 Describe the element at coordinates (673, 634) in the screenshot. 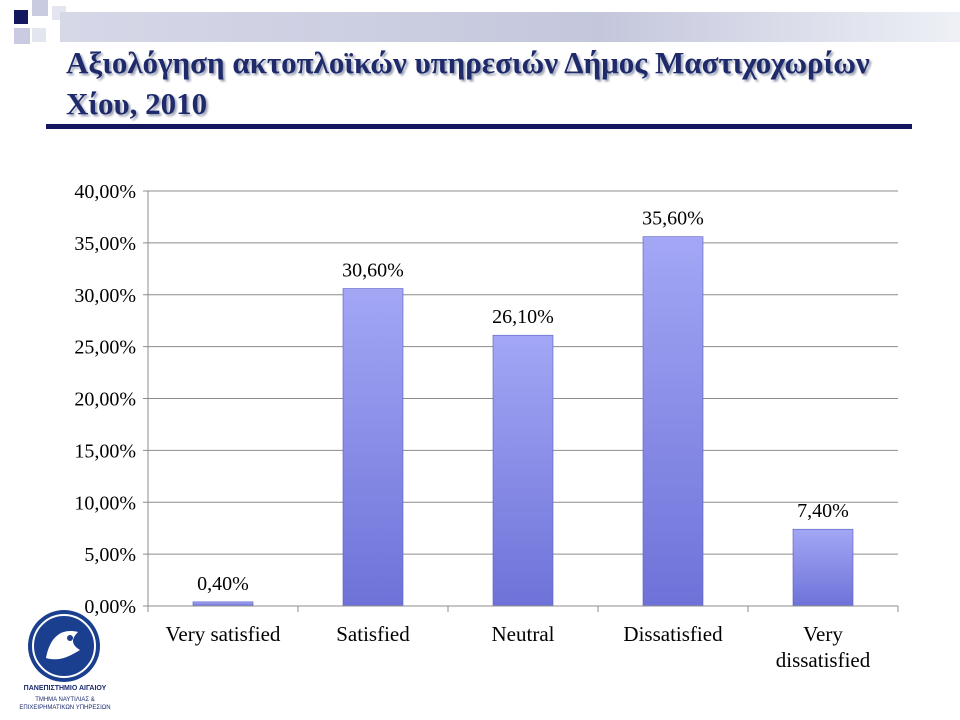

I see `x-category-label: Dissatisfied` at that location.